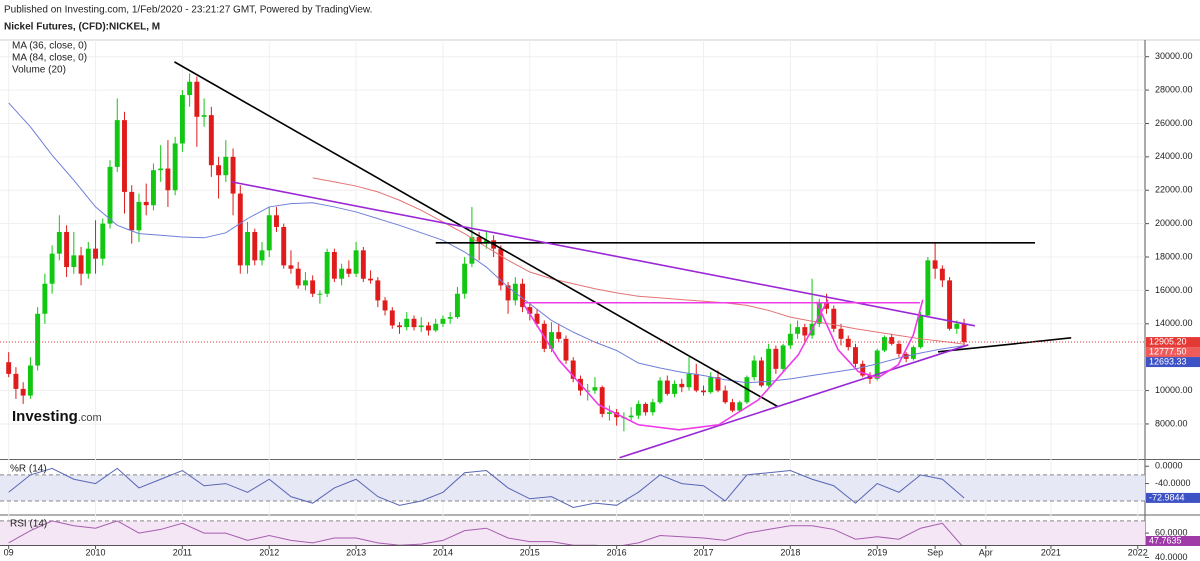 This screenshot has width=1200, height=561. What do you see at coordinates (1174, 256) in the screenshot?
I see `y-tick-label: 18000.00` at bounding box center [1174, 256].